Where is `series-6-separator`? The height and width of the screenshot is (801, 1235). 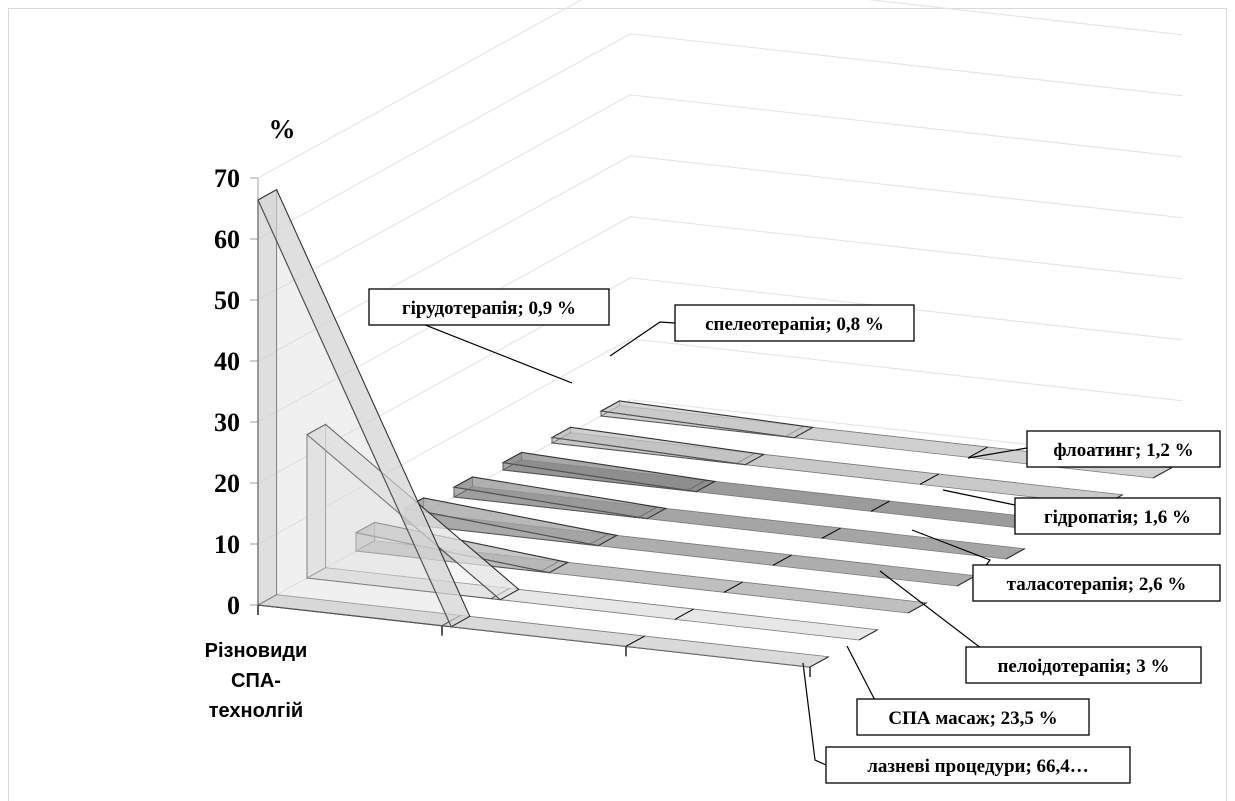 series-6-separator is located at coordinates (929, 479).